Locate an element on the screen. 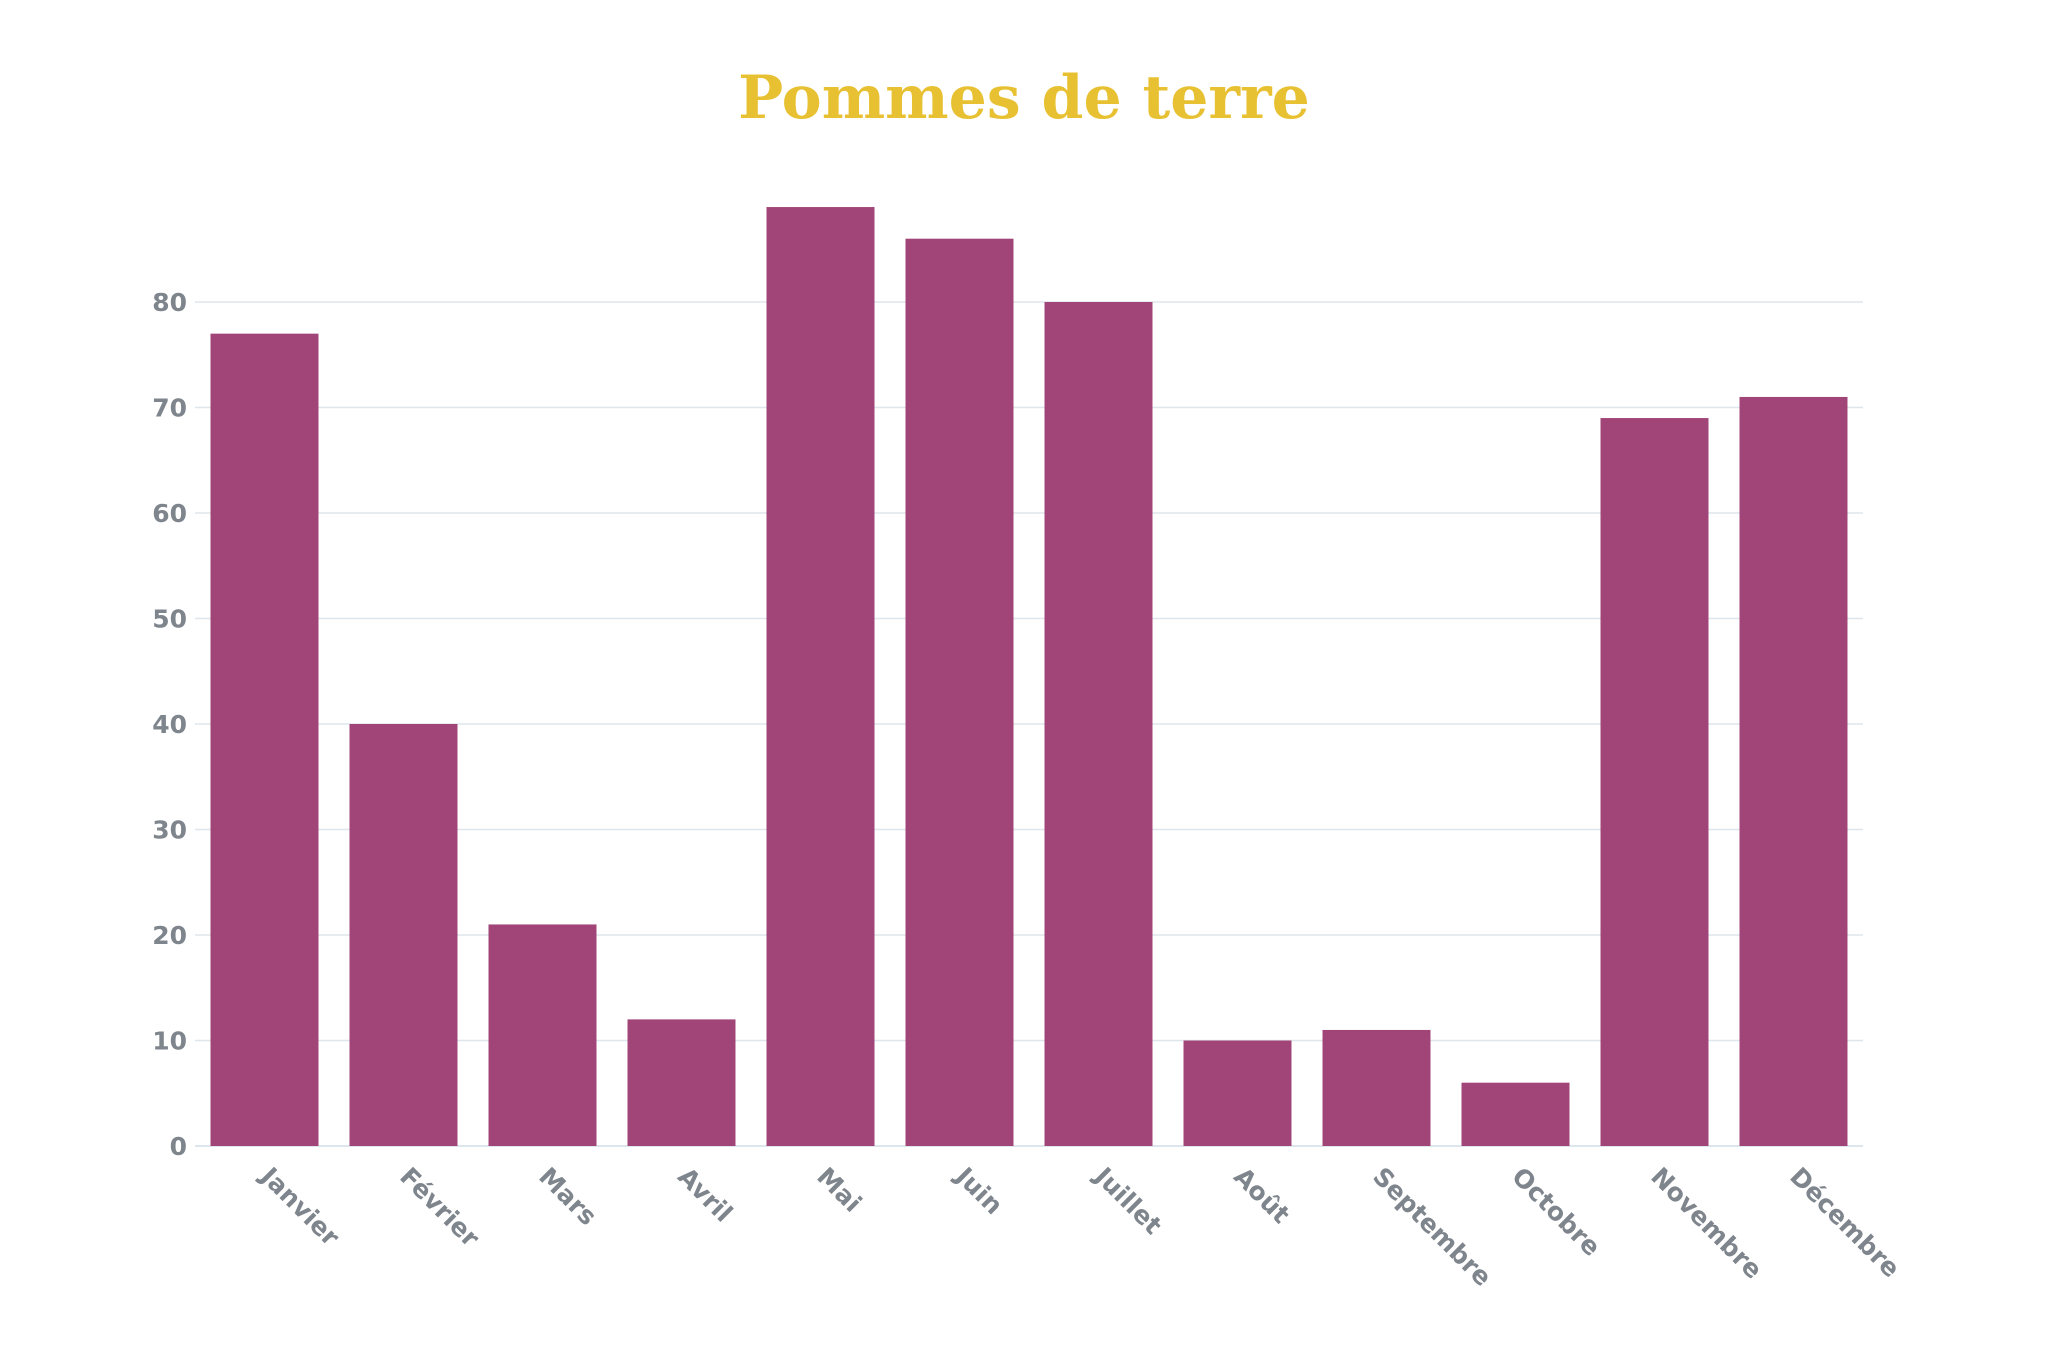  bar-Septembre is located at coordinates (1376, 1087).